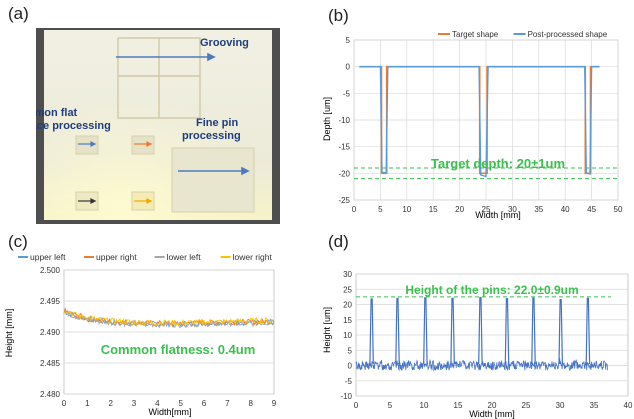 The height and width of the screenshot is (419, 634). What do you see at coordinates (458, 405) in the screenshot?
I see `chart-d-xtick-label: 15` at bounding box center [458, 405].